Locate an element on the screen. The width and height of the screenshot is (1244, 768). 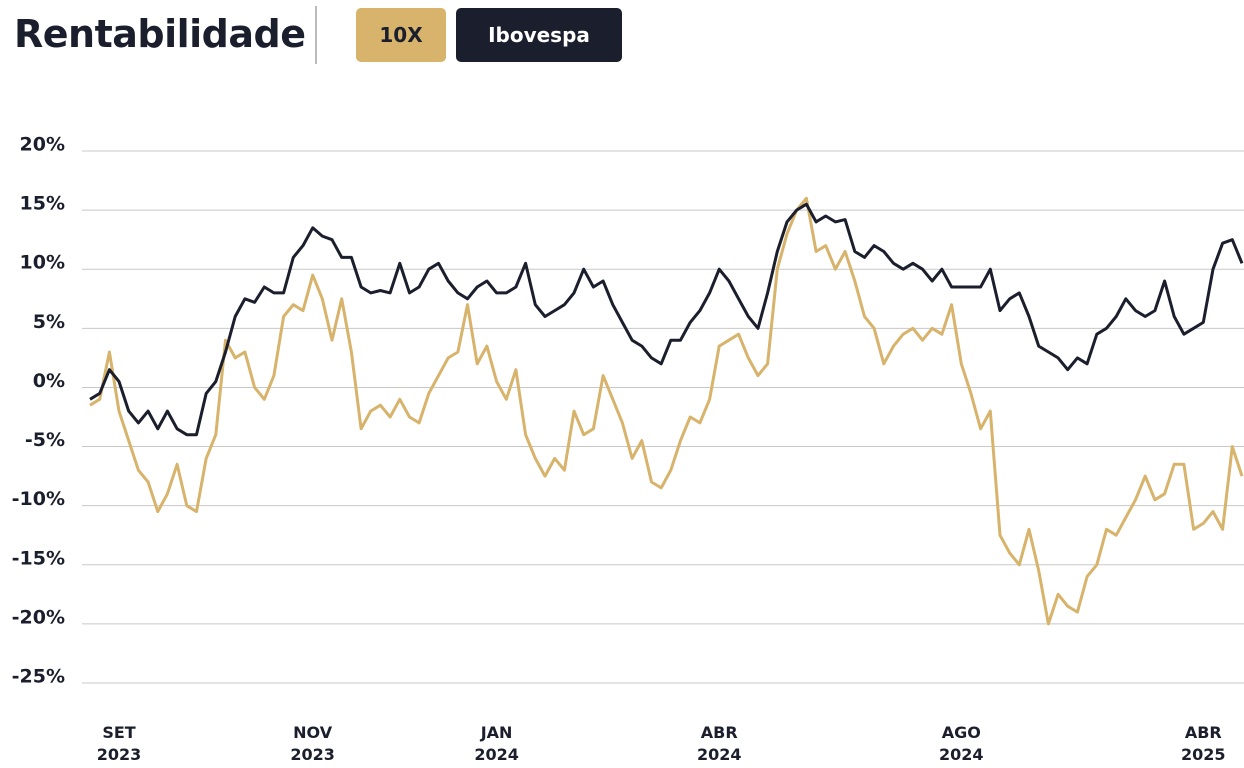
separator is located at coordinates (316, 35).